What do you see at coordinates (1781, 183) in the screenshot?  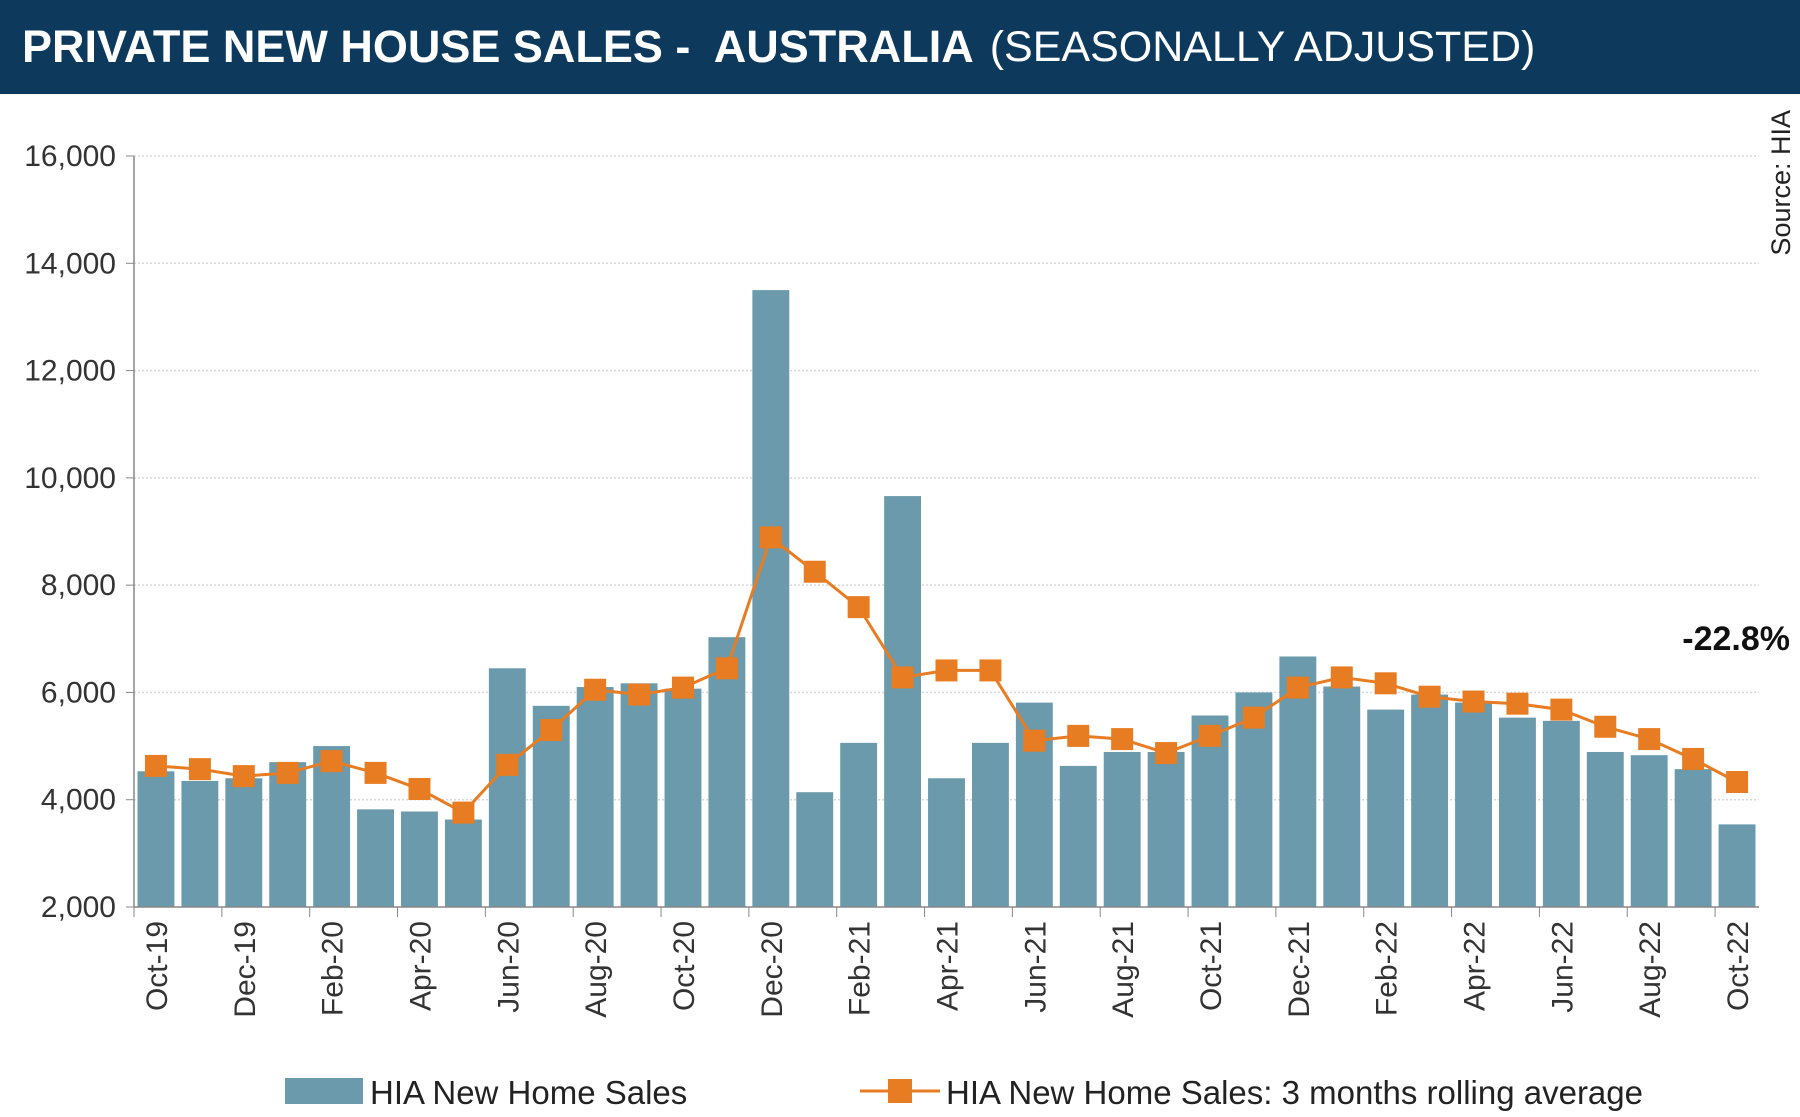 I see `source-label: Source: HIA` at bounding box center [1781, 183].